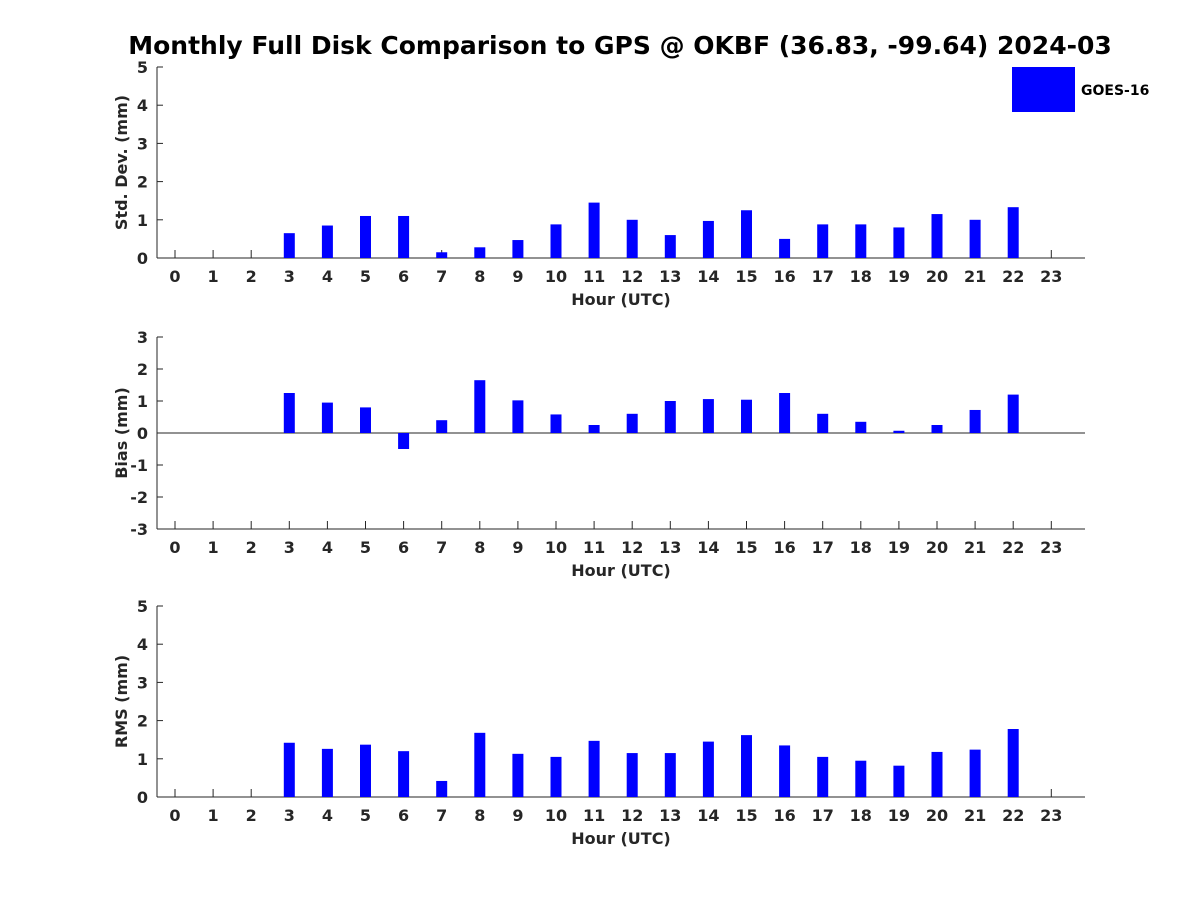  What do you see at coordinates (1013, 815) in the screenshot?
I see `rms-x-tick-label: 22` at bounding box center [1013, 815].